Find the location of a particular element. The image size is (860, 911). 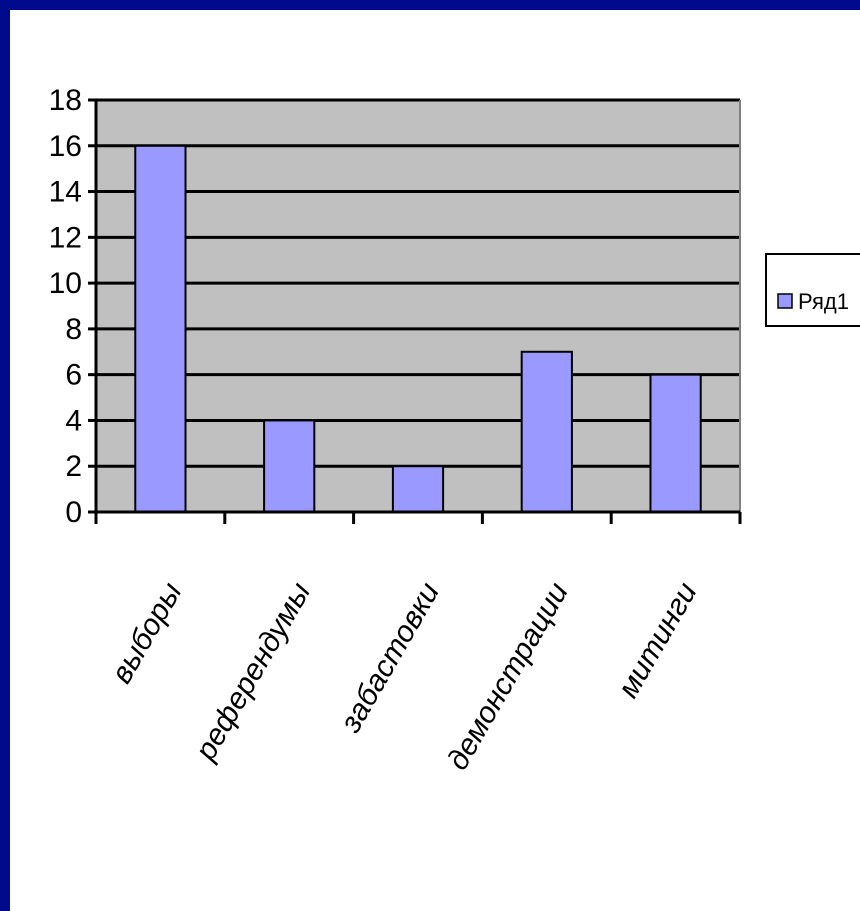

x-tick-label-выборы: выборы is located at coordinates (147, 633).